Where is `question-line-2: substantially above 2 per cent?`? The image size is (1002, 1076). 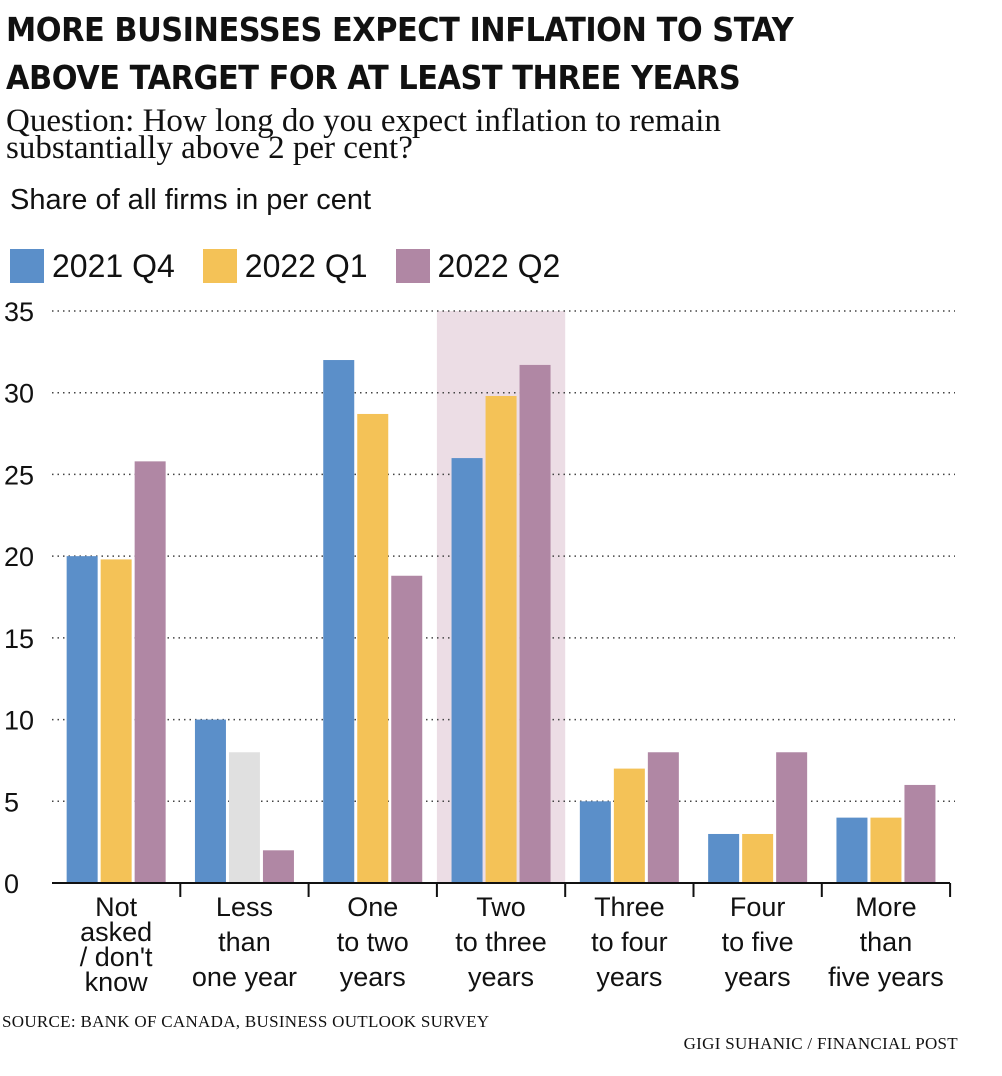
question-line-2: substantially above 2 per cent? is located at coordinates (209, 148).